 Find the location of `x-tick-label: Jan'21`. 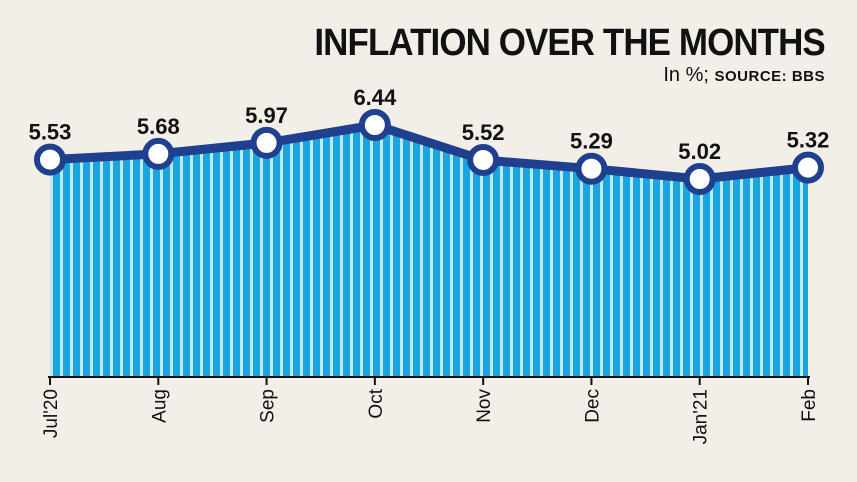

x-tick-label: Jan'21 is located at coordinates (701, 416).